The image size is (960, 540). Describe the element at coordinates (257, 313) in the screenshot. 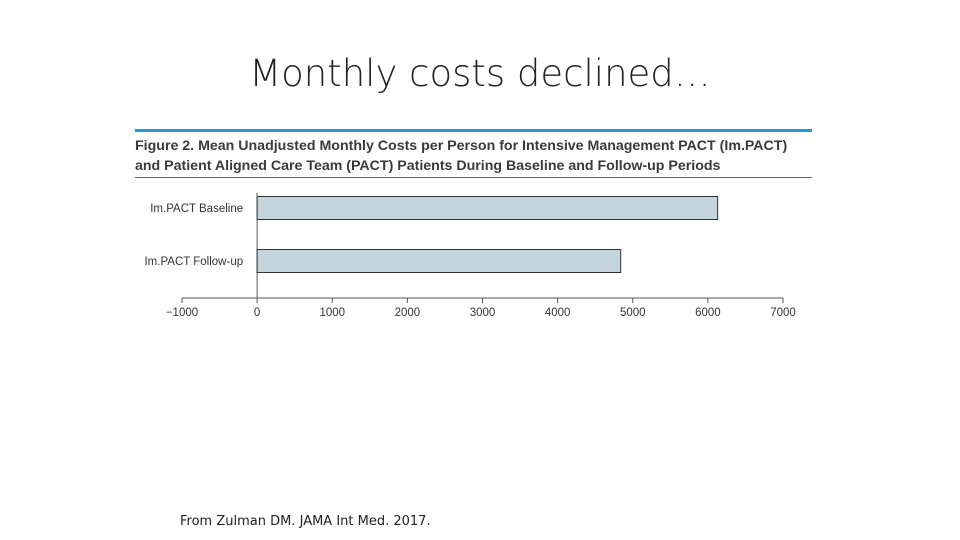

I see `x-tick-label: 0` at that location.